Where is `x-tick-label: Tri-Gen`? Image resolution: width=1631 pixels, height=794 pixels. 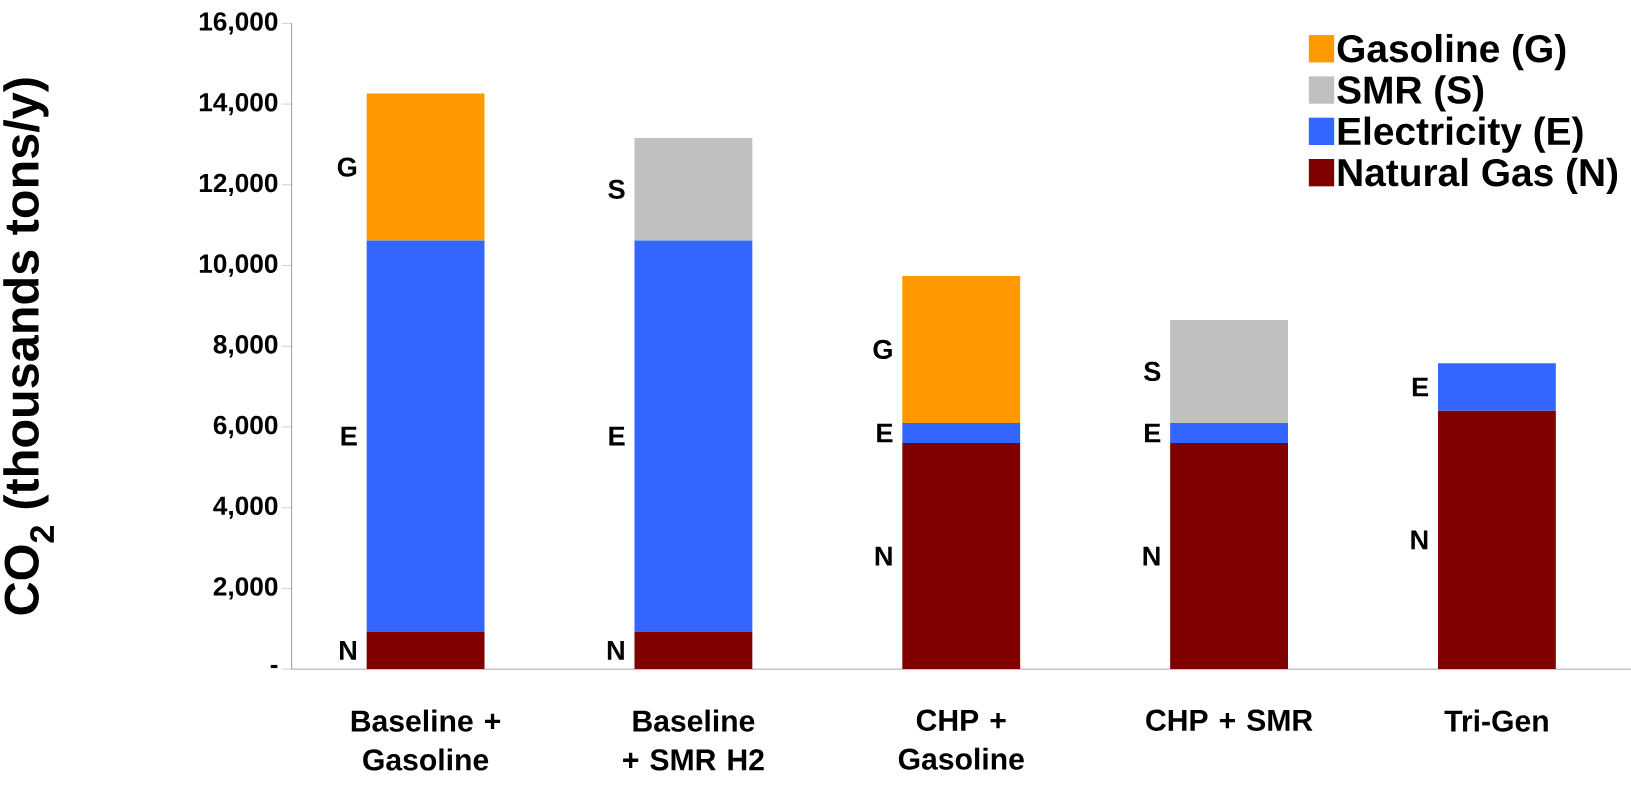
x-tick-label: Tri-Gen is located at coordinates (1496, 720).